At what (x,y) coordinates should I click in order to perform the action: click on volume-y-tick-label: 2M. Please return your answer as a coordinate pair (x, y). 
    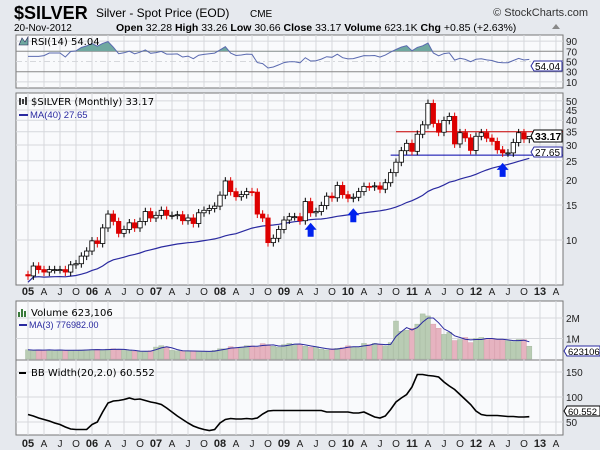
    Looking at the image, I should click on (573, 319).